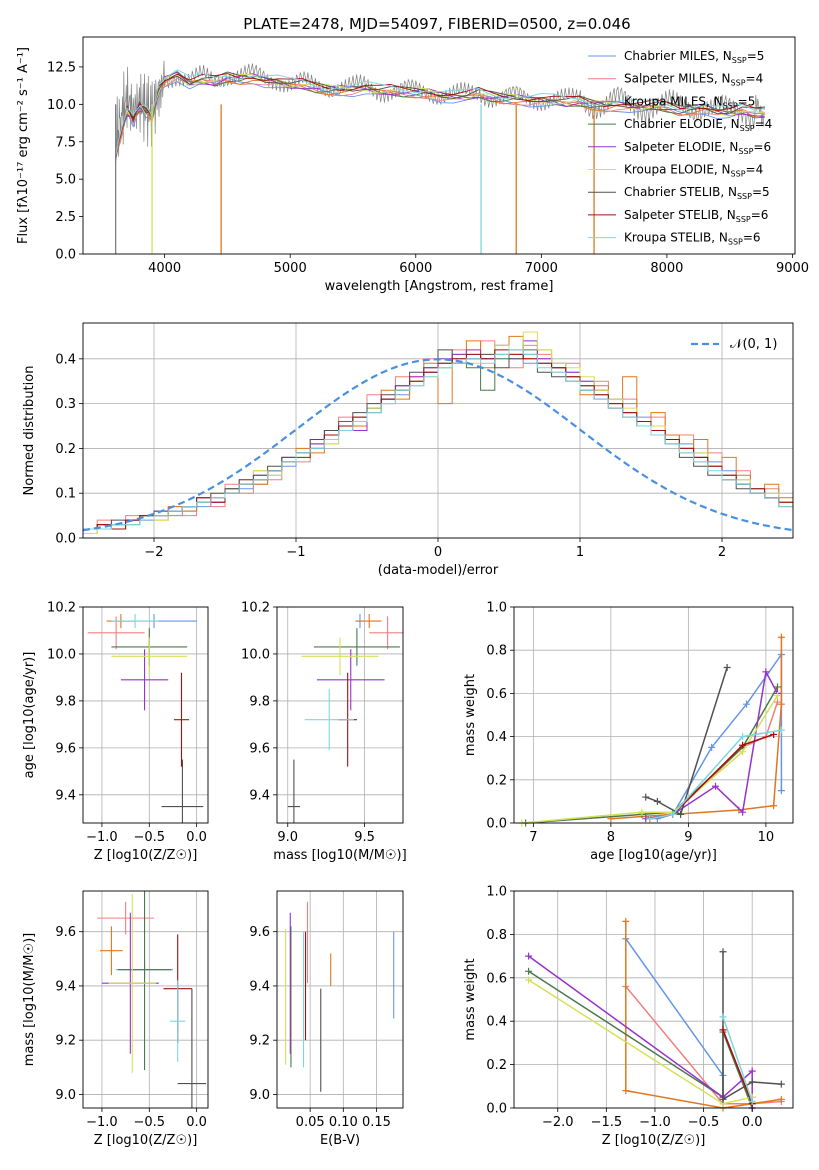  What do you see at coordinates (343, 1122) in the screenshot?
I see `x-tick-label: 0.10` at bounding box center [343, 1122].